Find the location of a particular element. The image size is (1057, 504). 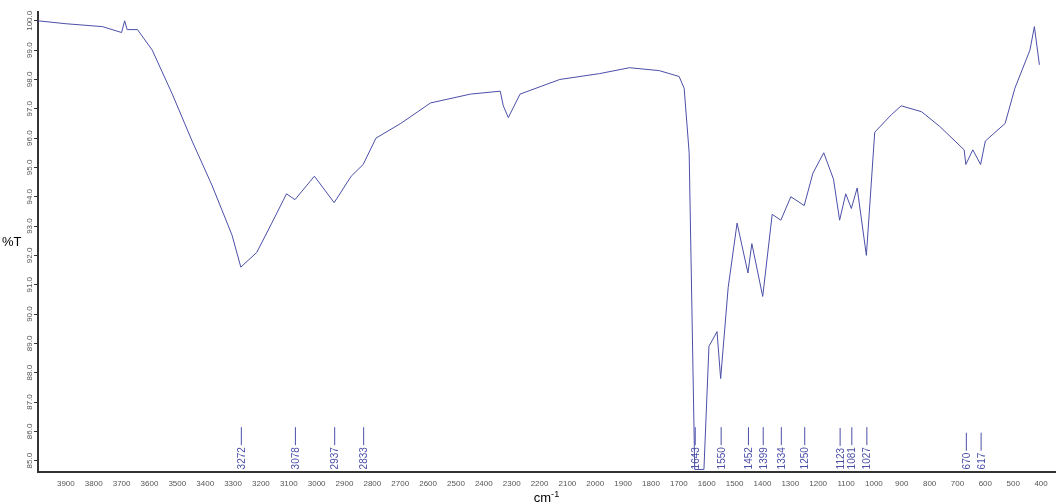

annotation: 1027 is located at coordinates (867, 458).